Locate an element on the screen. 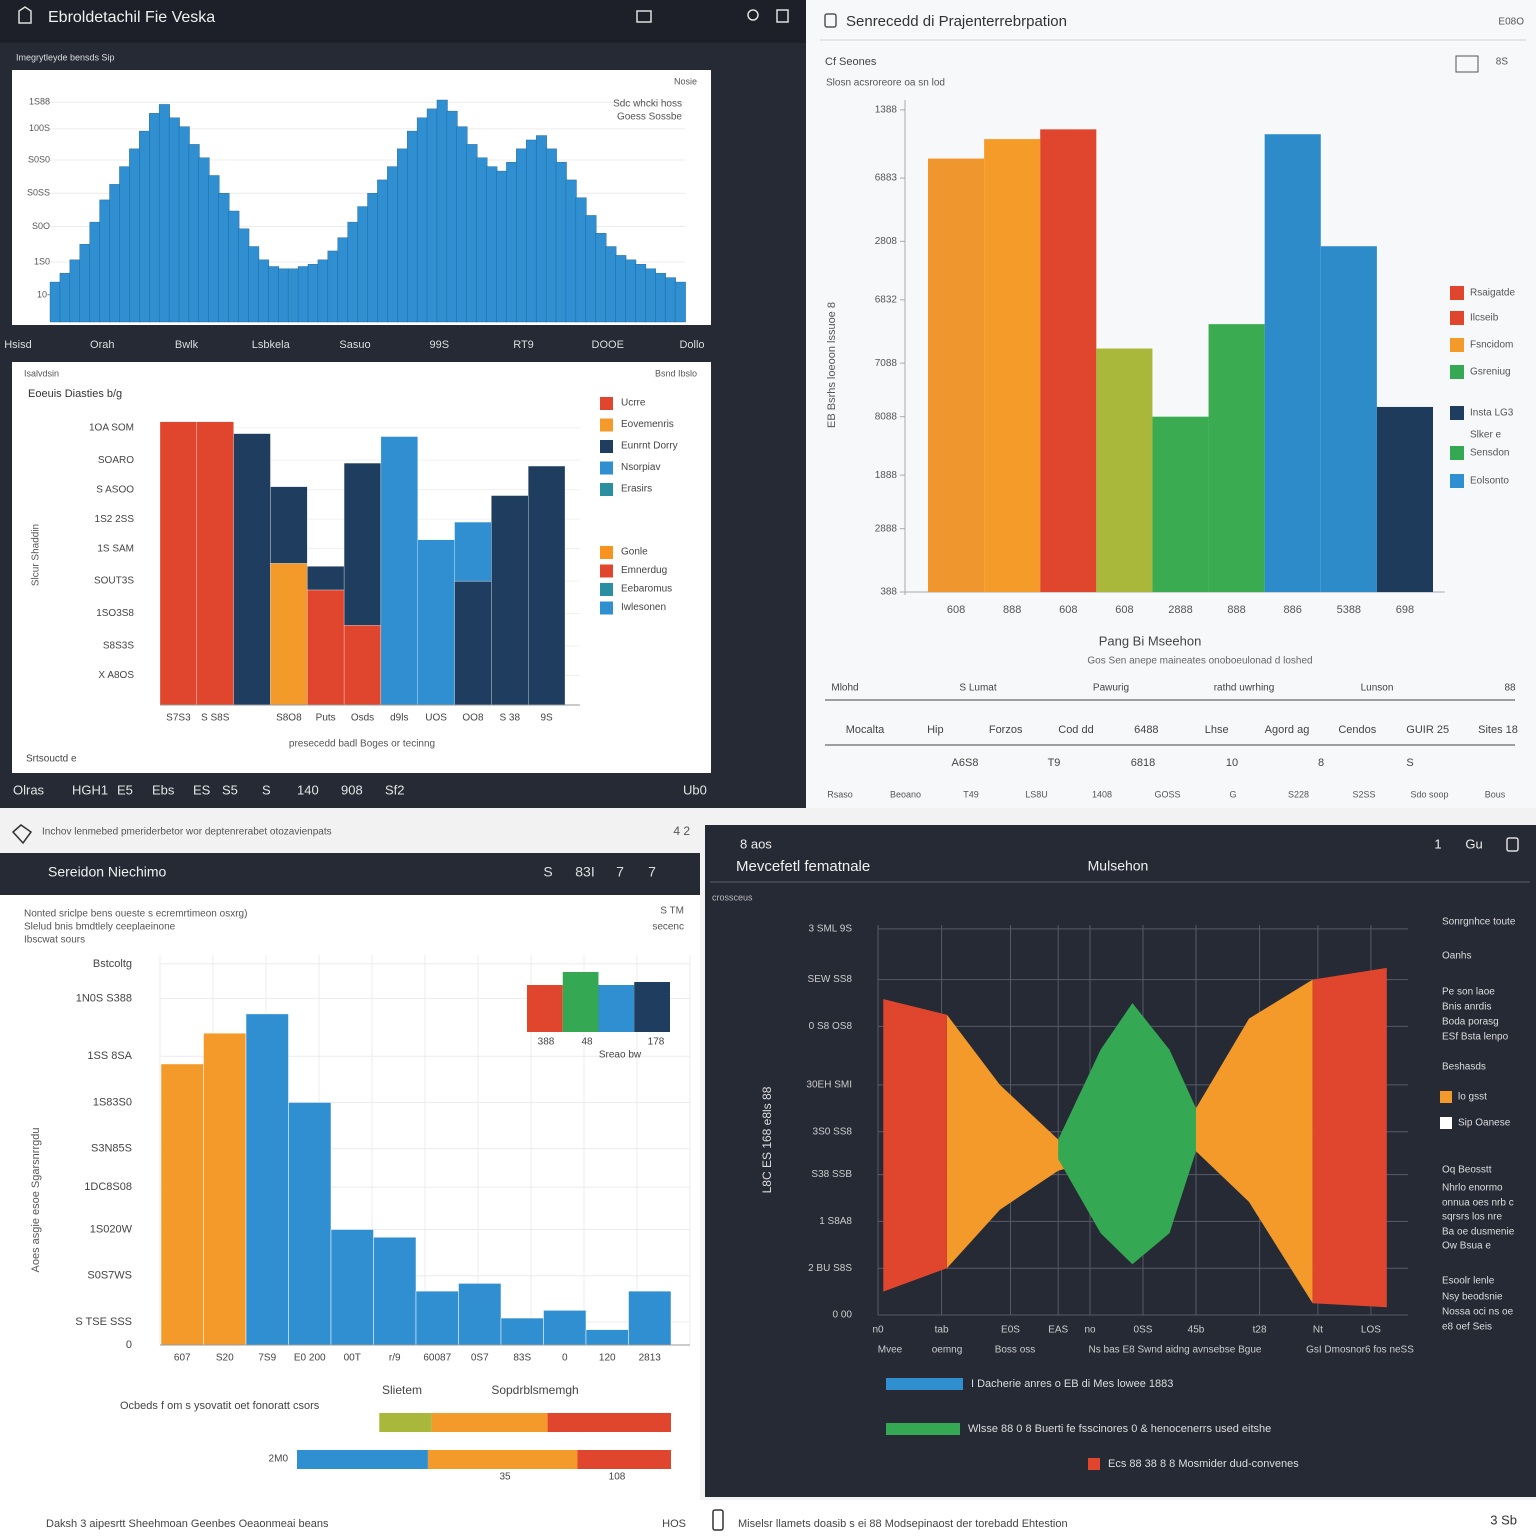 Image resolution: width=1536 pixels, height=1536 pixels. x-tick-label: 0S7 is located at coordinates (480, 1358).